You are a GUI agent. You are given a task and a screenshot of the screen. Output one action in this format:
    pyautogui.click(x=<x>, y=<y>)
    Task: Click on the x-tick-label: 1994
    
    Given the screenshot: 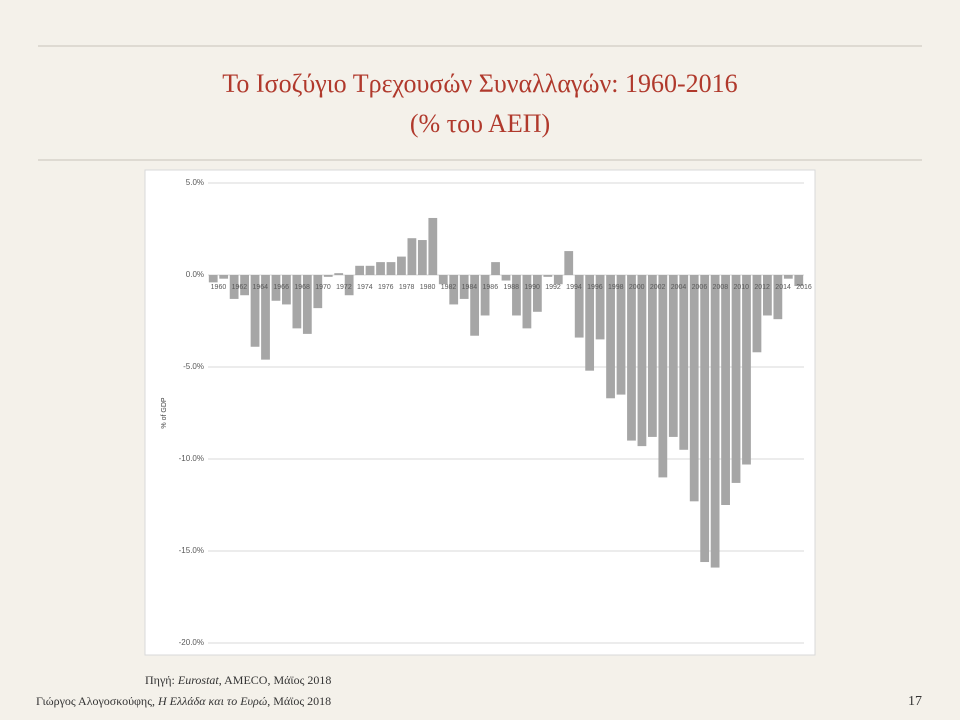 What is the action you would take?
    pyautogui.click(x=574, y=287)
    